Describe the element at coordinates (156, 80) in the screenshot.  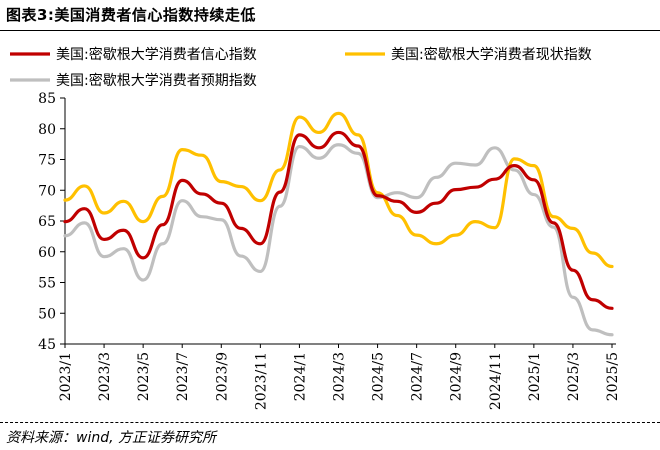
I see `legend-label-expectations: 美国:密歇根大学消费者预期指数` at that location.